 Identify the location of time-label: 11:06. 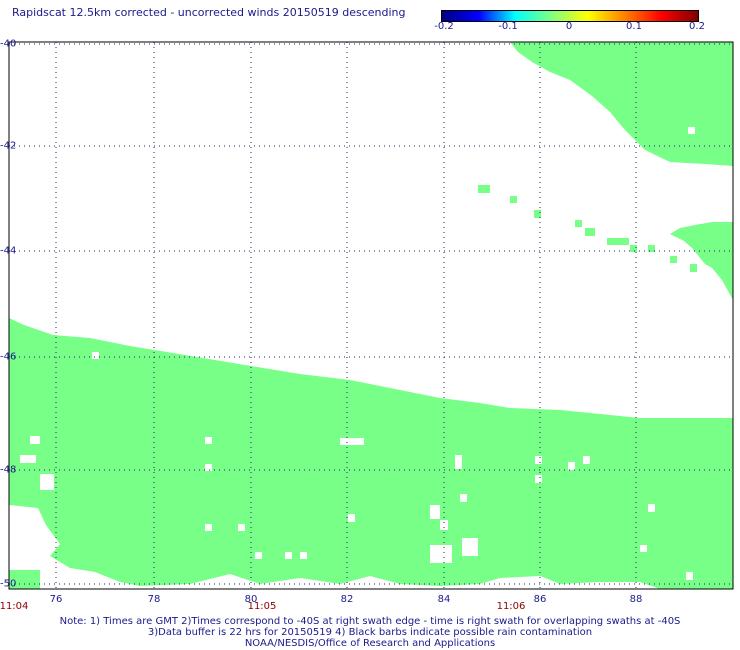
(511, 606).